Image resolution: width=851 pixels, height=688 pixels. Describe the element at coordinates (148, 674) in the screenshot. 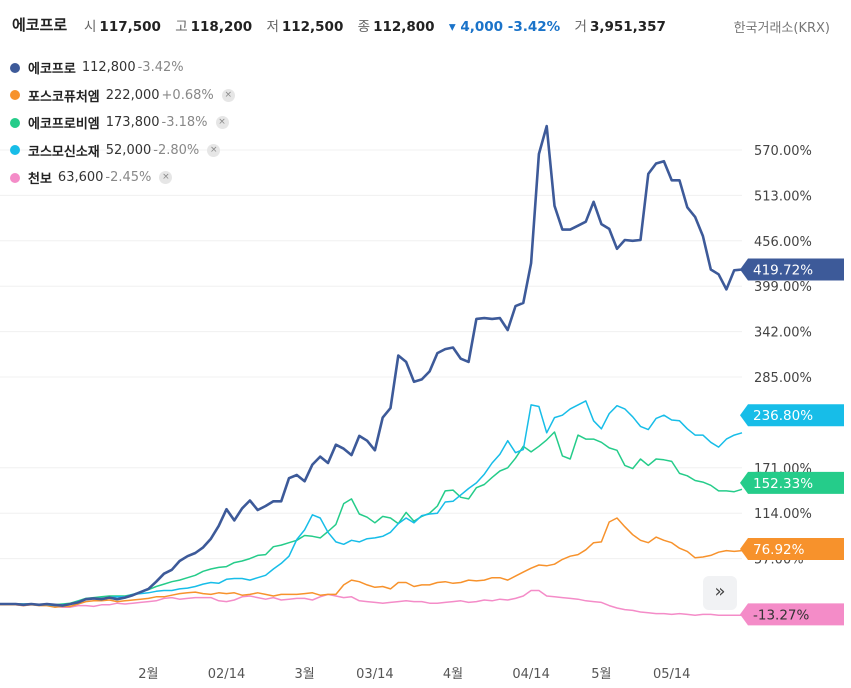

I see `x-tick-label: 2월` at that location.